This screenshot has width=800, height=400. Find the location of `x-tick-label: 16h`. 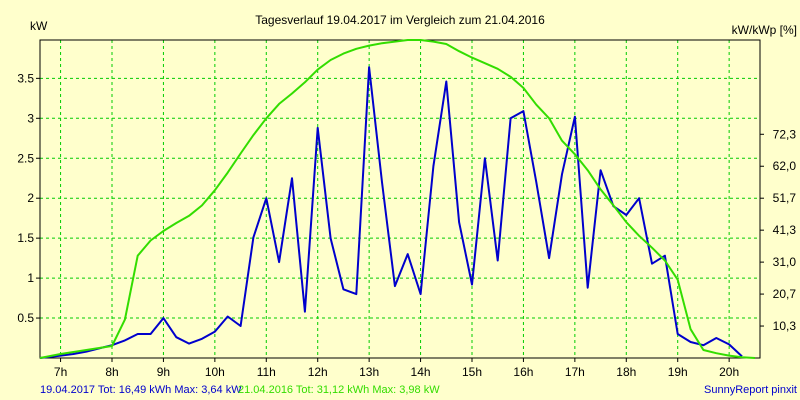

x-tick-label: 16h is located at coordinates (523, 372).